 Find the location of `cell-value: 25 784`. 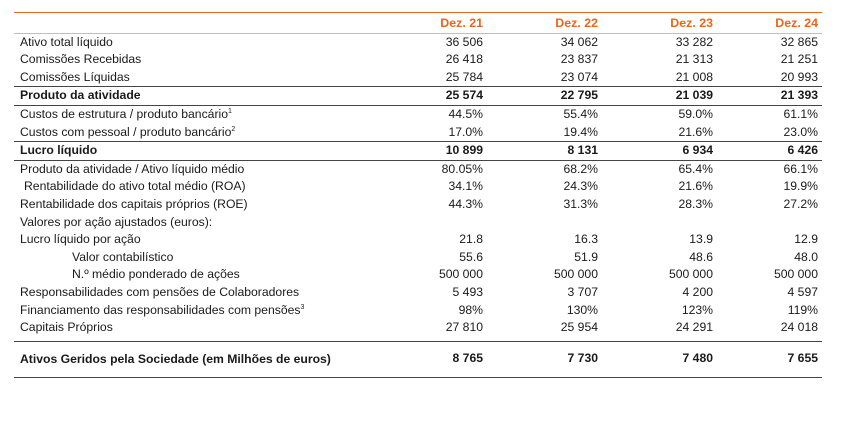

cell-value: 25 784 is located at coordinates (464, 76).